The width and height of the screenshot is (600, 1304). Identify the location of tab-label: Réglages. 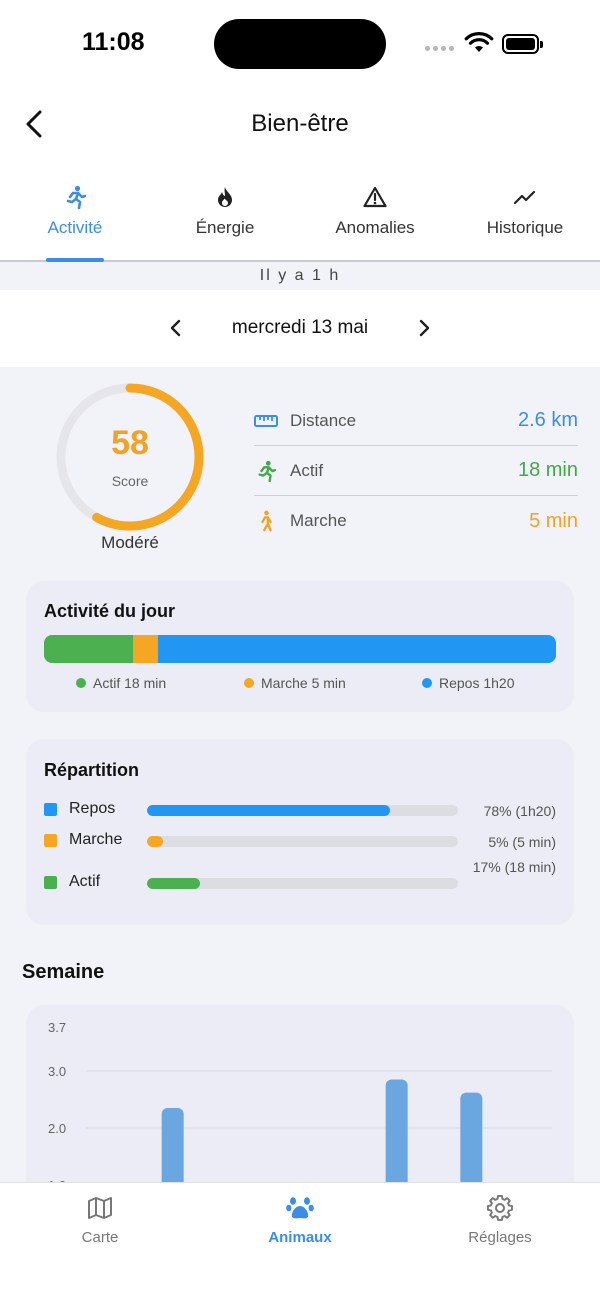
(500, 1237).